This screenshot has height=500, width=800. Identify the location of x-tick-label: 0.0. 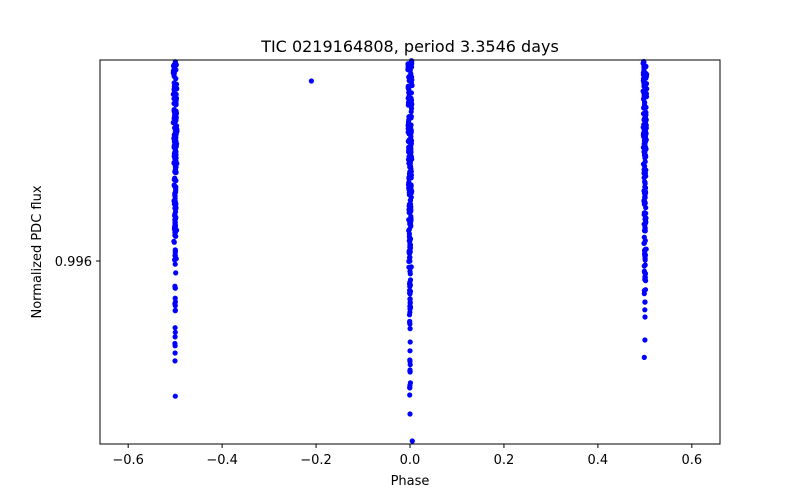
(410, 460).